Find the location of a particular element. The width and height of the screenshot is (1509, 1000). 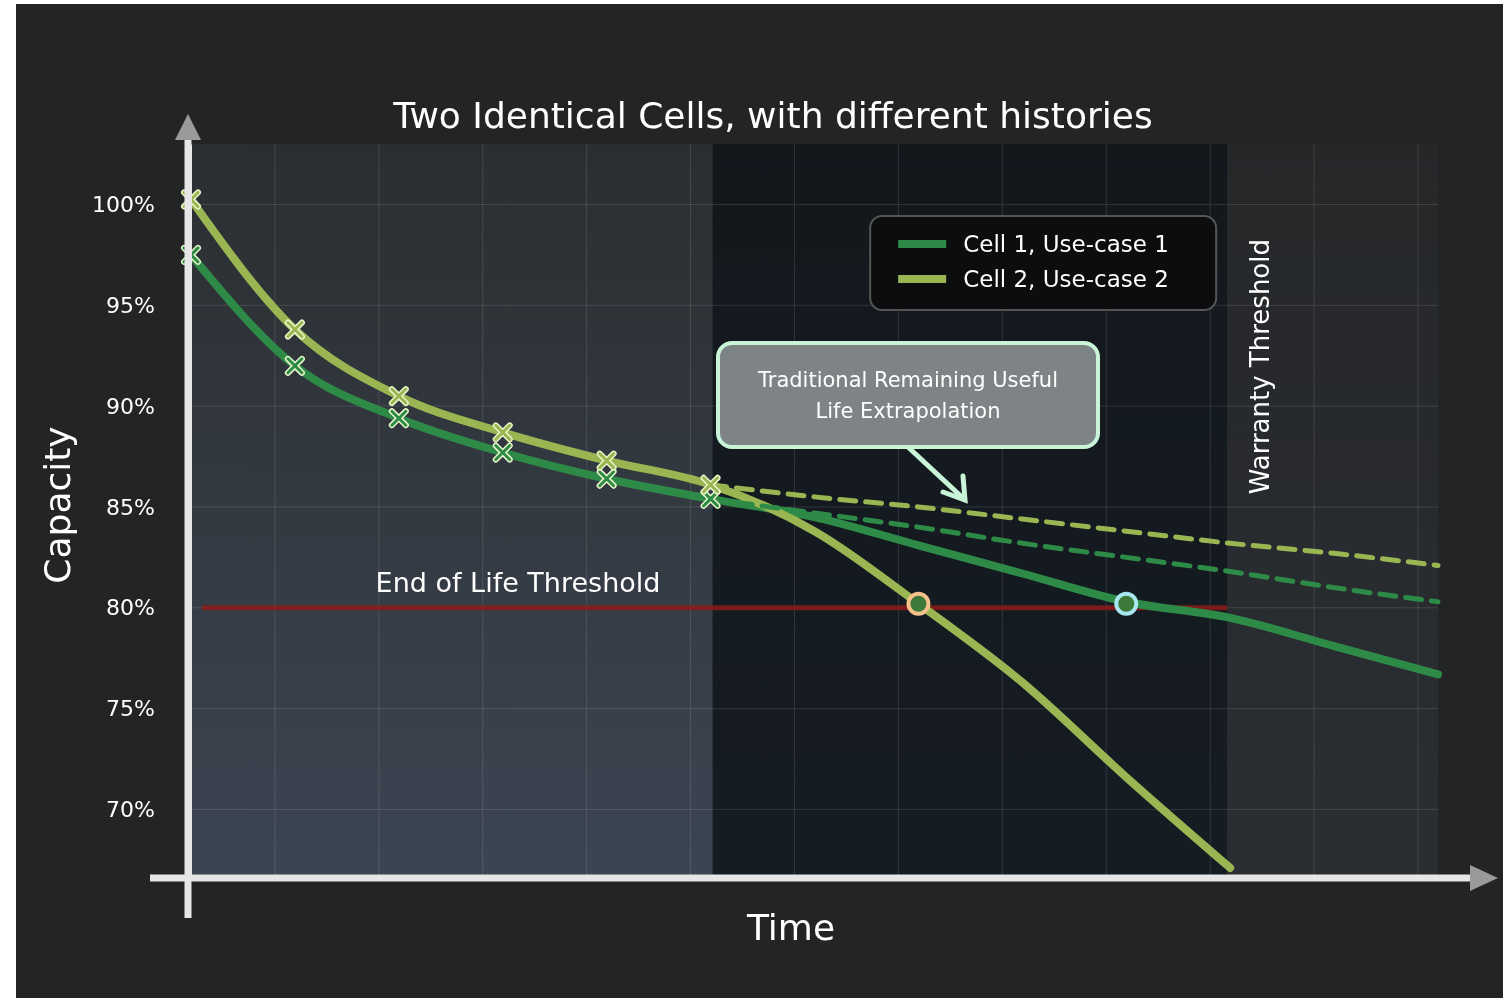

ref-line-label: End of Life Threshold is located at coordinates (518, 582).